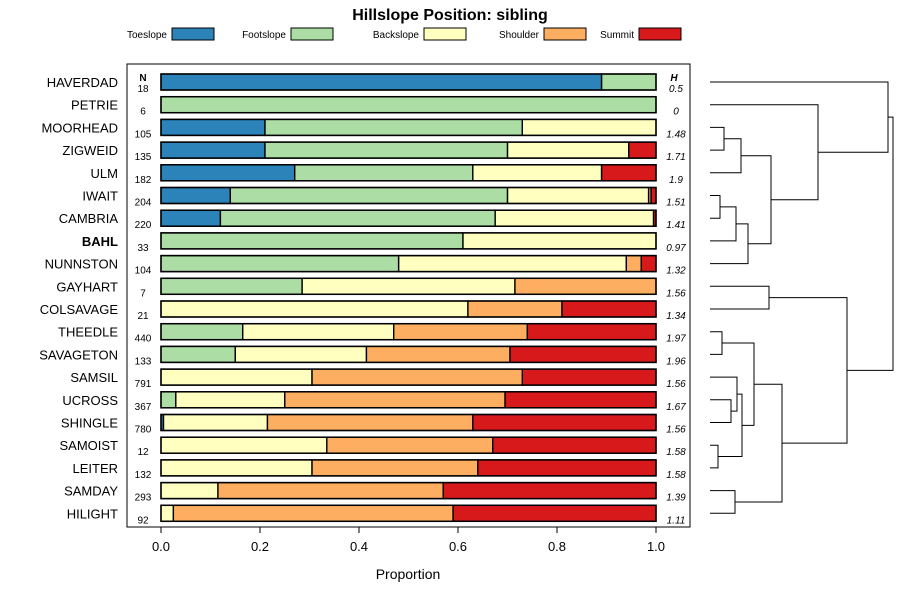 The height and width of the screenshot is (600, 900). What do you see at coordinates (458, 546) in the screenshot?
I see `x-tick-label: 0.6` at bounding box center [458, 546].